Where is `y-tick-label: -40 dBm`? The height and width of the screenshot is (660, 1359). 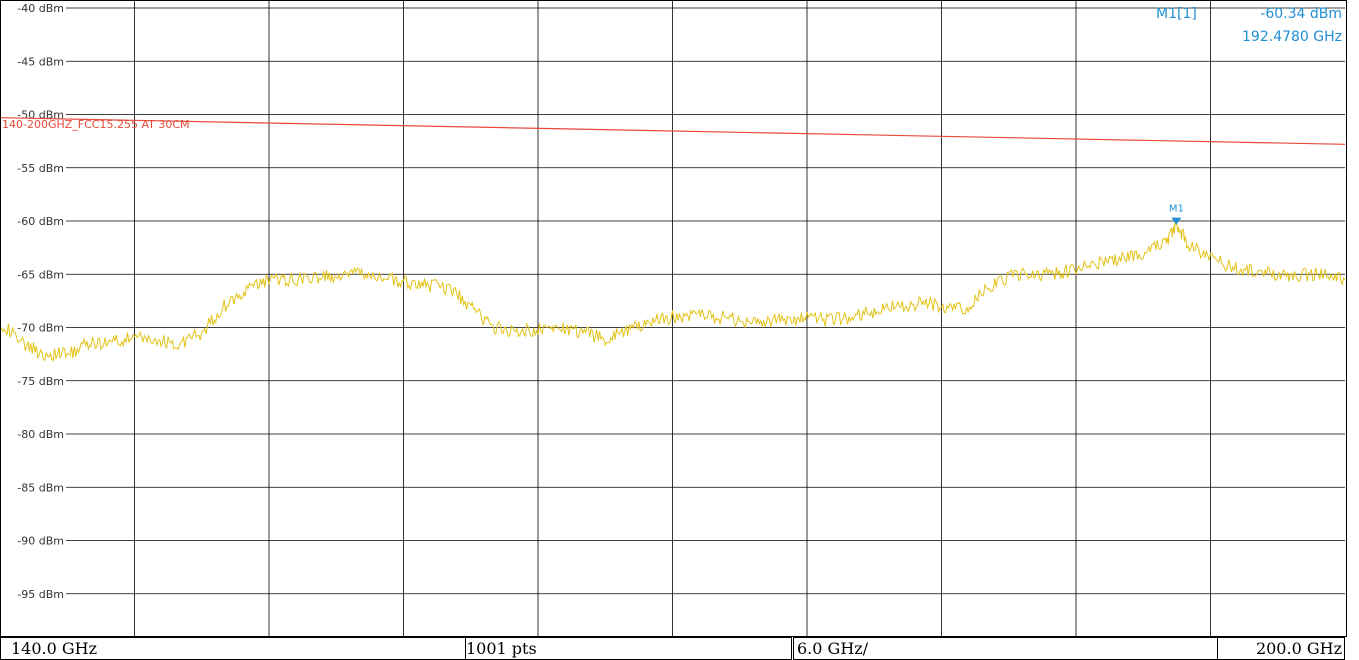 y-tick-label: -40 dBm is located at coordinates (40, 8).